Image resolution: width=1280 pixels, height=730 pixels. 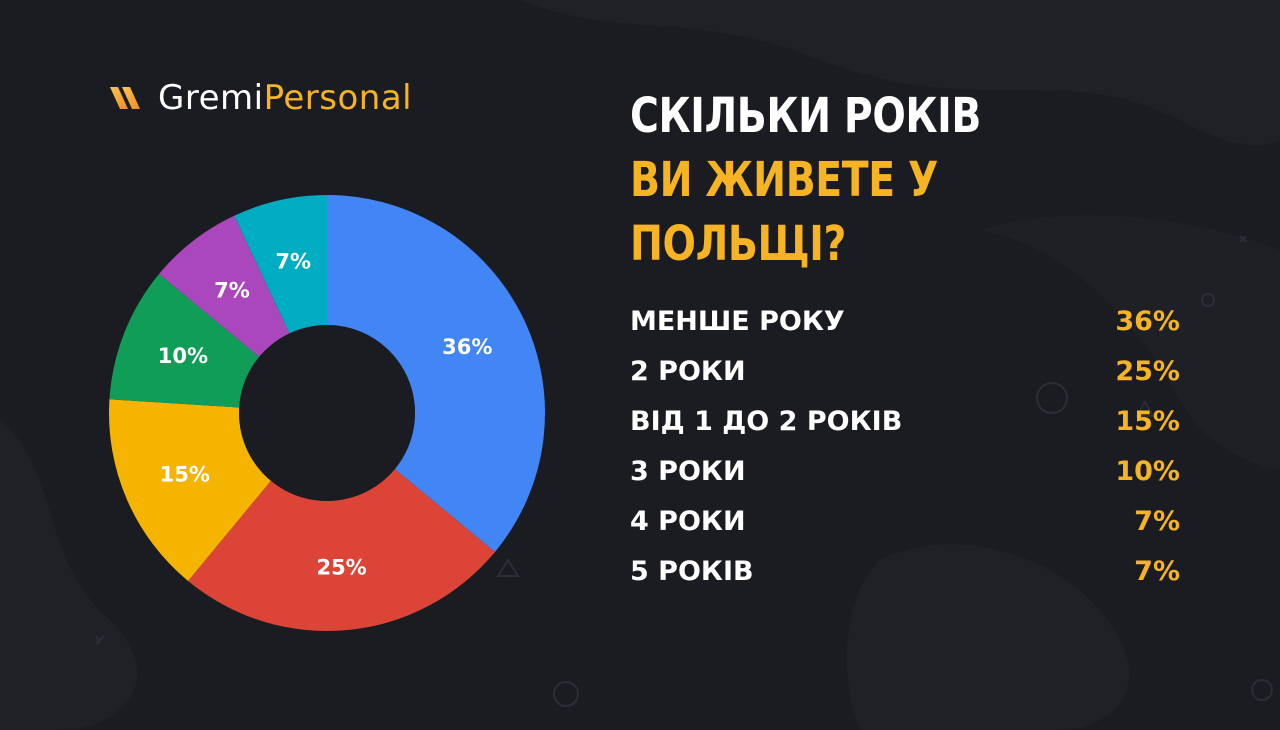 What do you see at coordinates (1147, 371) in the screenshot?
I see `legend-value: 25%` at bounding box center [1147, 371].